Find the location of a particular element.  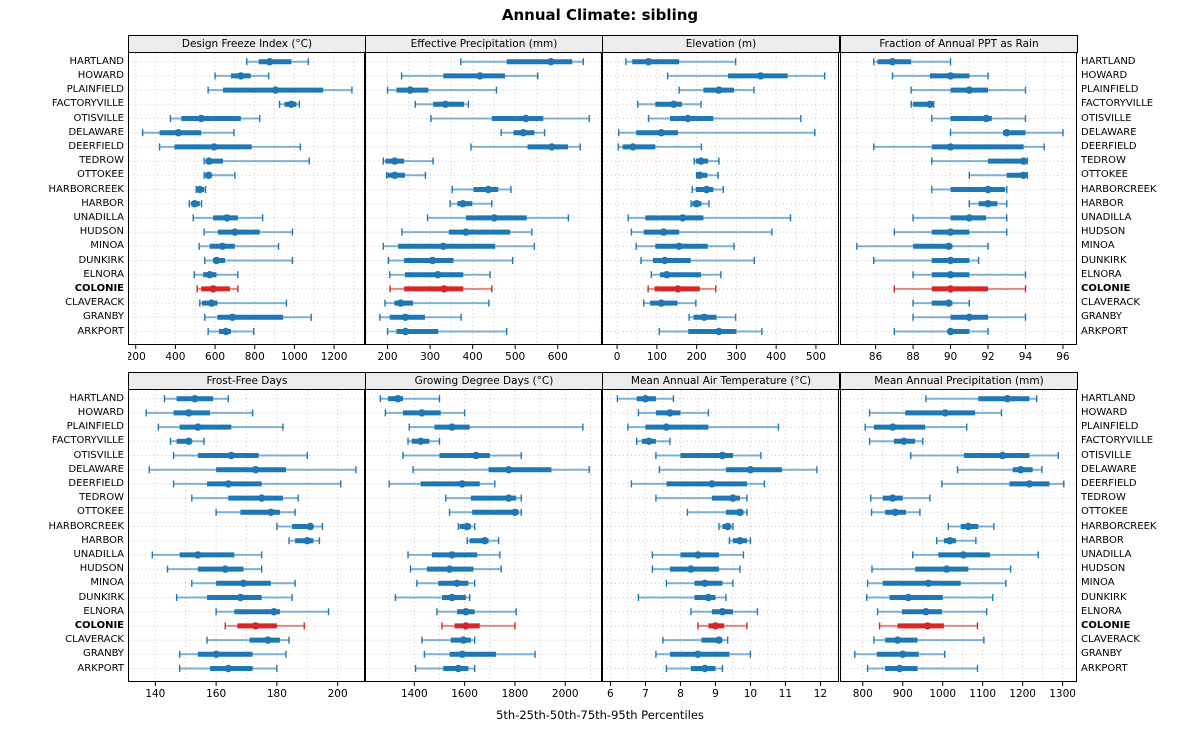

x-tick-label: 1800 is located at coordinates (515, 694).